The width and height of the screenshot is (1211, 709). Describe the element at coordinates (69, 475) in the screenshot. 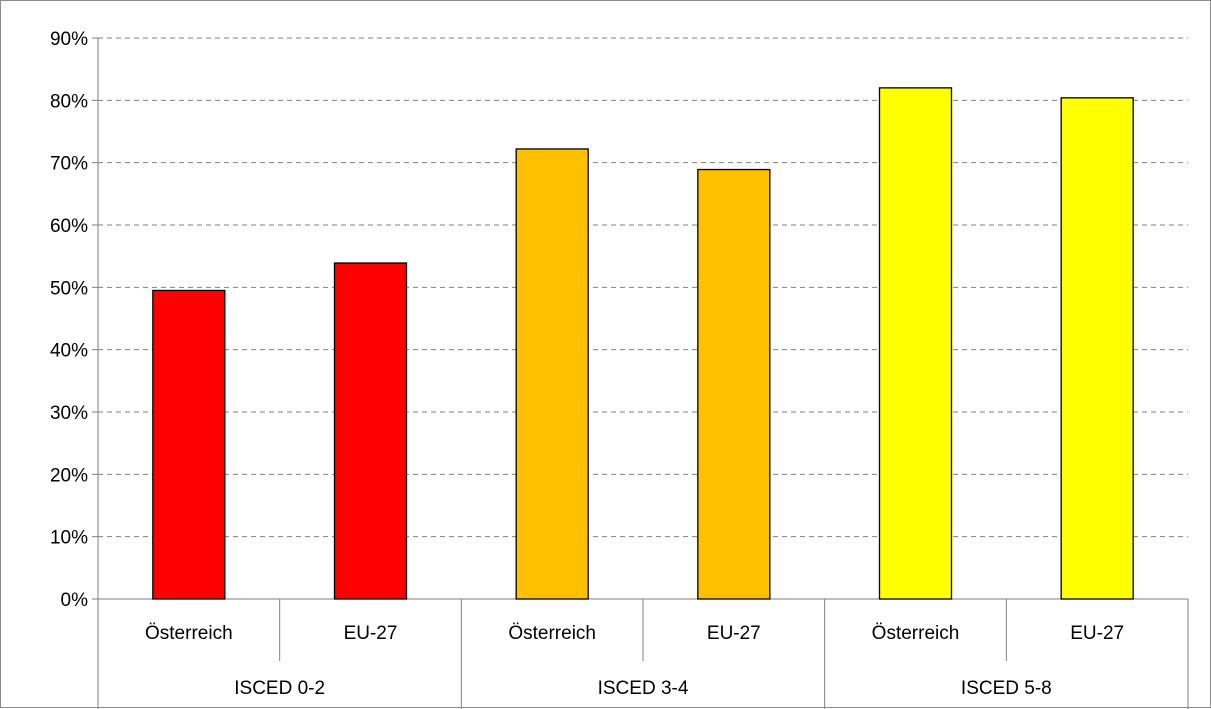

I see `y-tick-label: 20%` at that location.